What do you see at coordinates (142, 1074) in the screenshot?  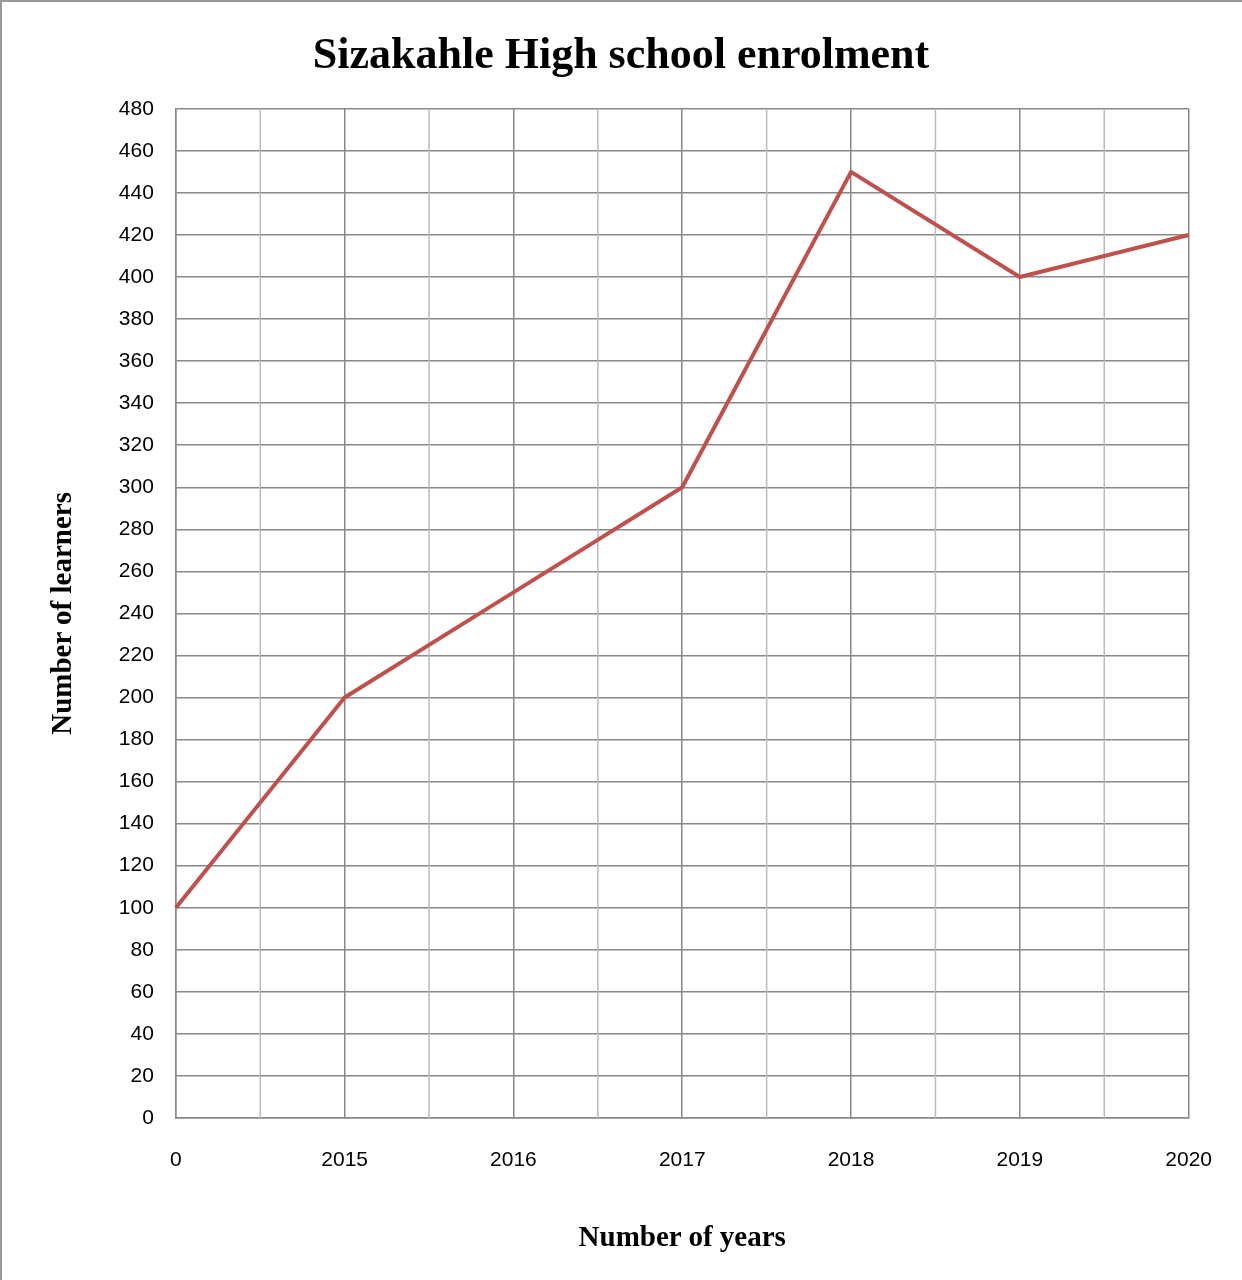 I see `y-tick-label: 20` at bounding box center [142, 1074].